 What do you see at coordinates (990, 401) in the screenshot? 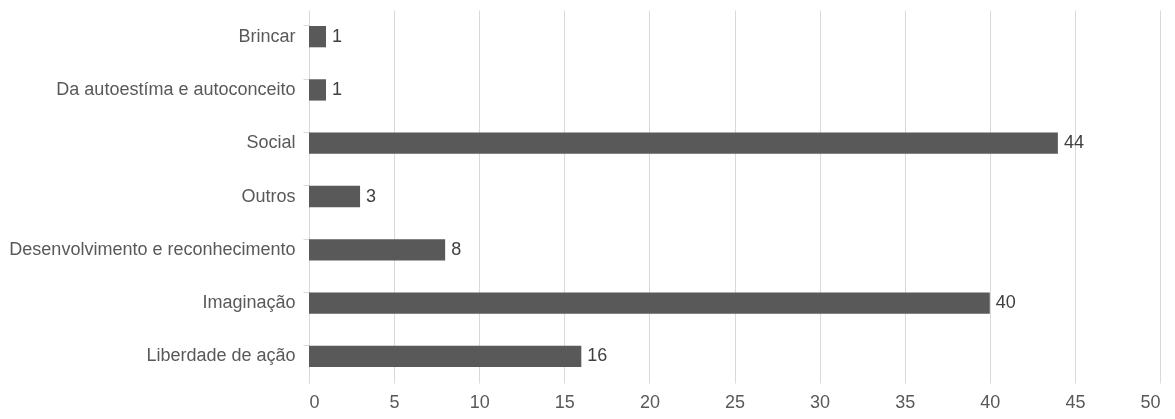
I see `x-tick-label: 40` at bounding box center [990, 401].